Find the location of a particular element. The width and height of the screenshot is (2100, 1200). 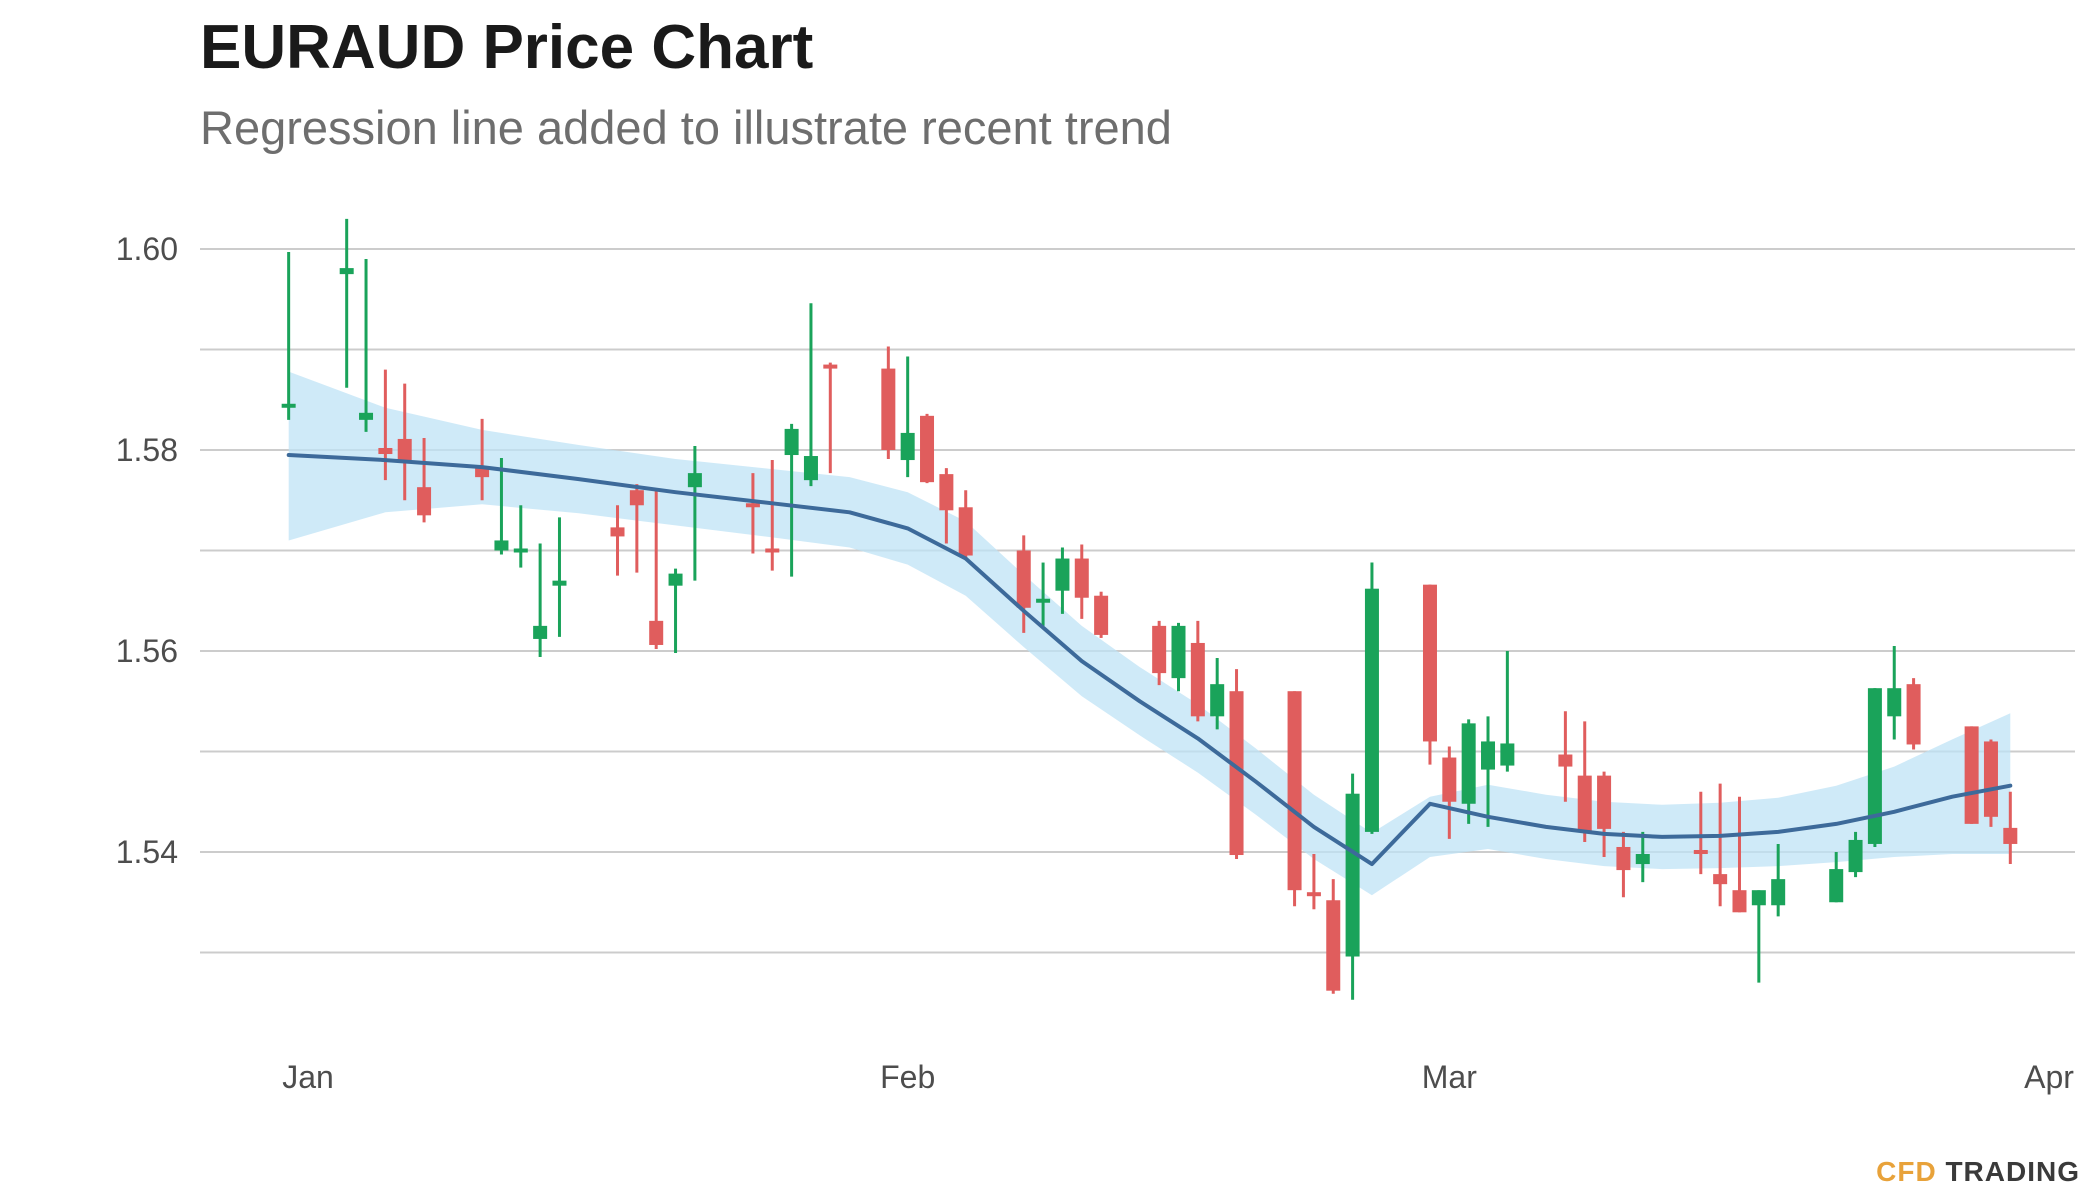

y-tick-label: 1.58 is located at coordinates (147, 450).